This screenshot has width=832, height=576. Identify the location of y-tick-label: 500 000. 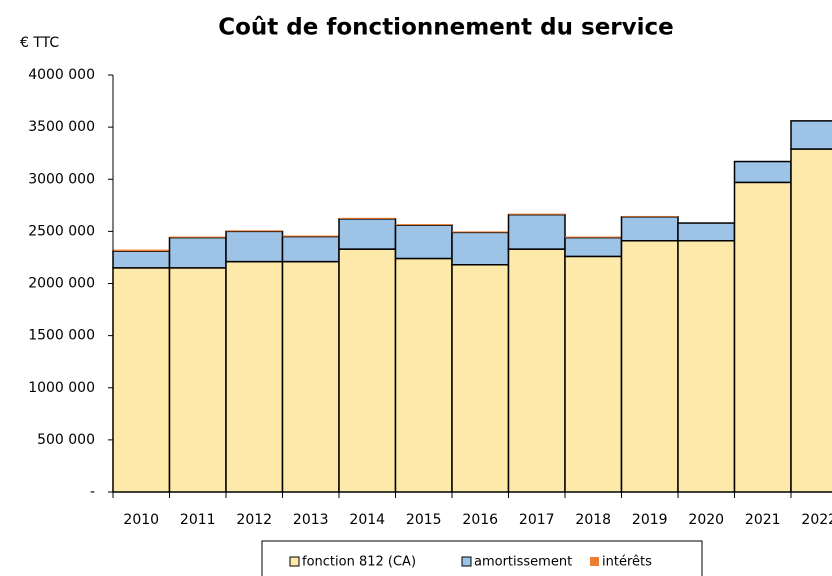
(66, 440).